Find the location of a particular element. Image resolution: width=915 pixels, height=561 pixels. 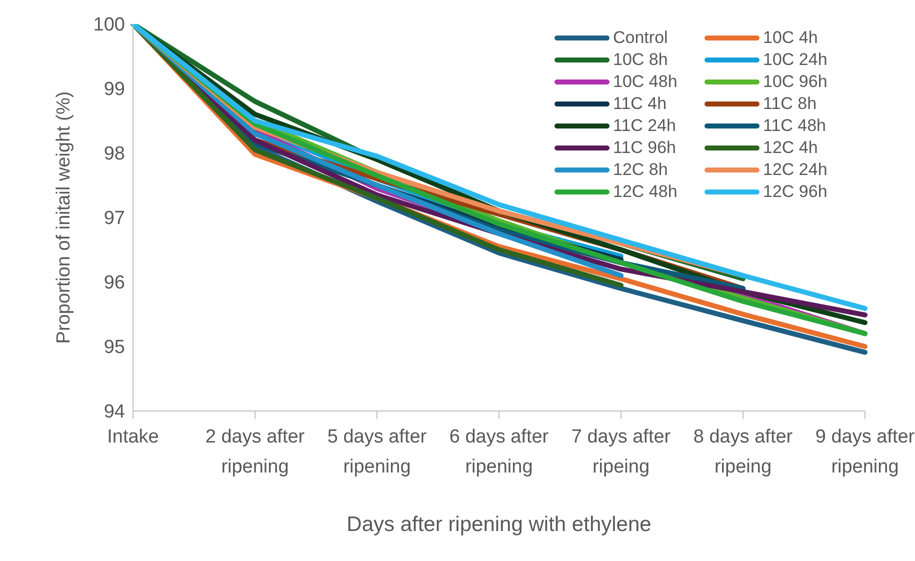

x-tick-label: 8 days after ripeing is located at coordinates (743, 452).